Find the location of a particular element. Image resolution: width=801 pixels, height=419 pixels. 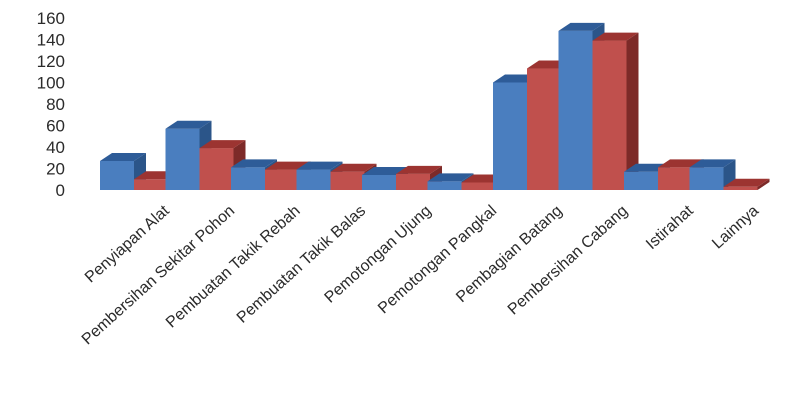

y-tick-label: 140 is located at coordinates (51, 40).